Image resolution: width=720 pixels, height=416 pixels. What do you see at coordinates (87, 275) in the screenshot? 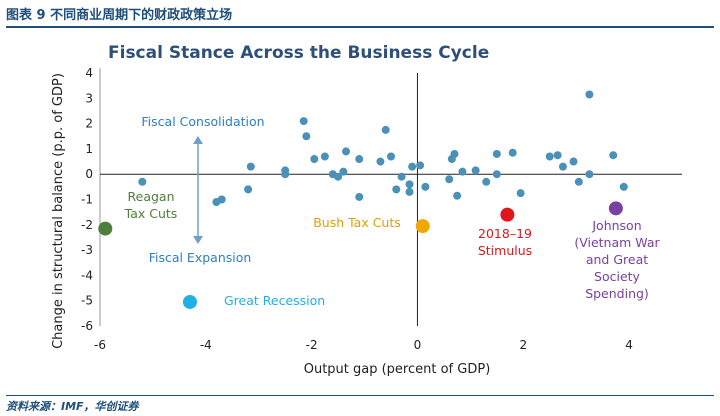
I see `y-tick-label: -4` at bounding box center [87, 275].